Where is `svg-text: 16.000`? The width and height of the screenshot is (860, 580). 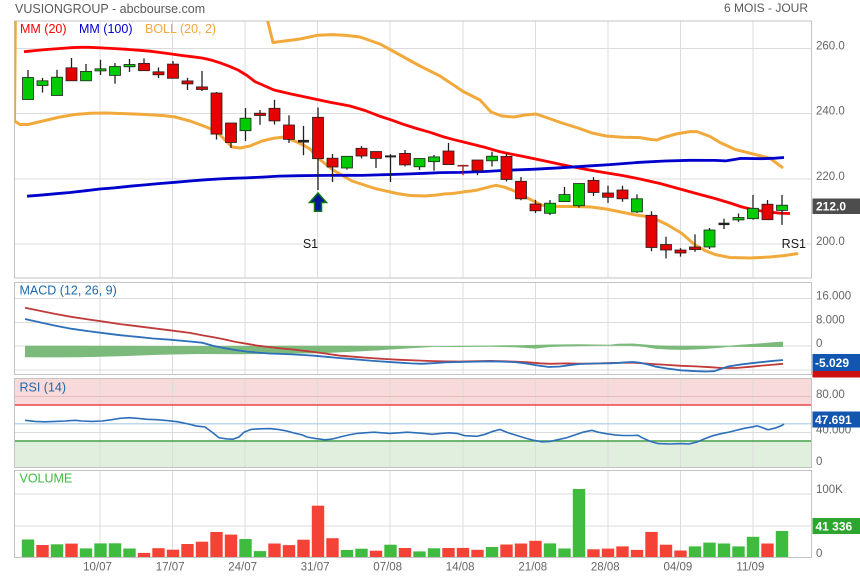
svg-text: 16.000 is located at coordinates (833, 297).